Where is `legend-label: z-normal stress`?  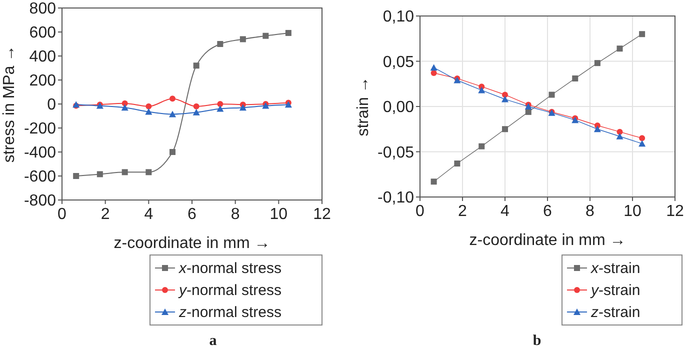
legend-label: z-normal stress is located at coordinates (230, 312).